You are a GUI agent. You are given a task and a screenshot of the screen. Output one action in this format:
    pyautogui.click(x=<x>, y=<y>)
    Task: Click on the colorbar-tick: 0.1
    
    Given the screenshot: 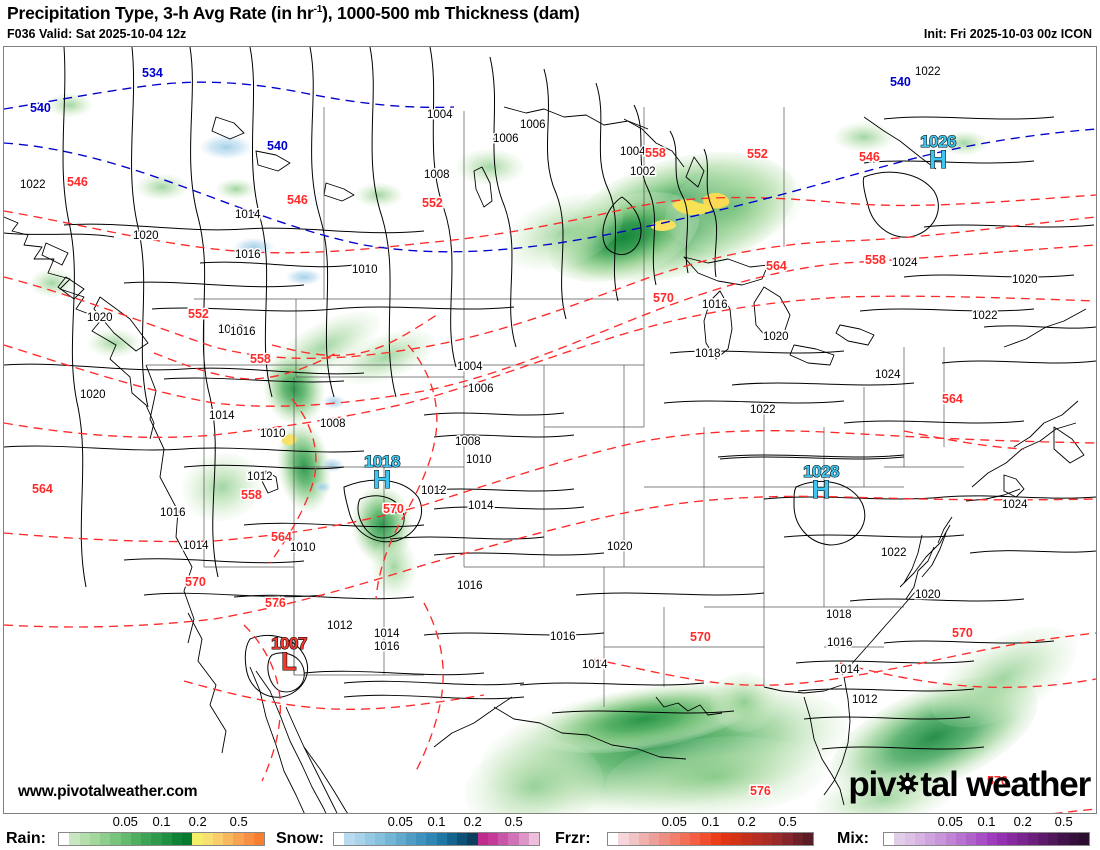 What is the action you would take?
    pyautogui.click(x=161, y=821)
    